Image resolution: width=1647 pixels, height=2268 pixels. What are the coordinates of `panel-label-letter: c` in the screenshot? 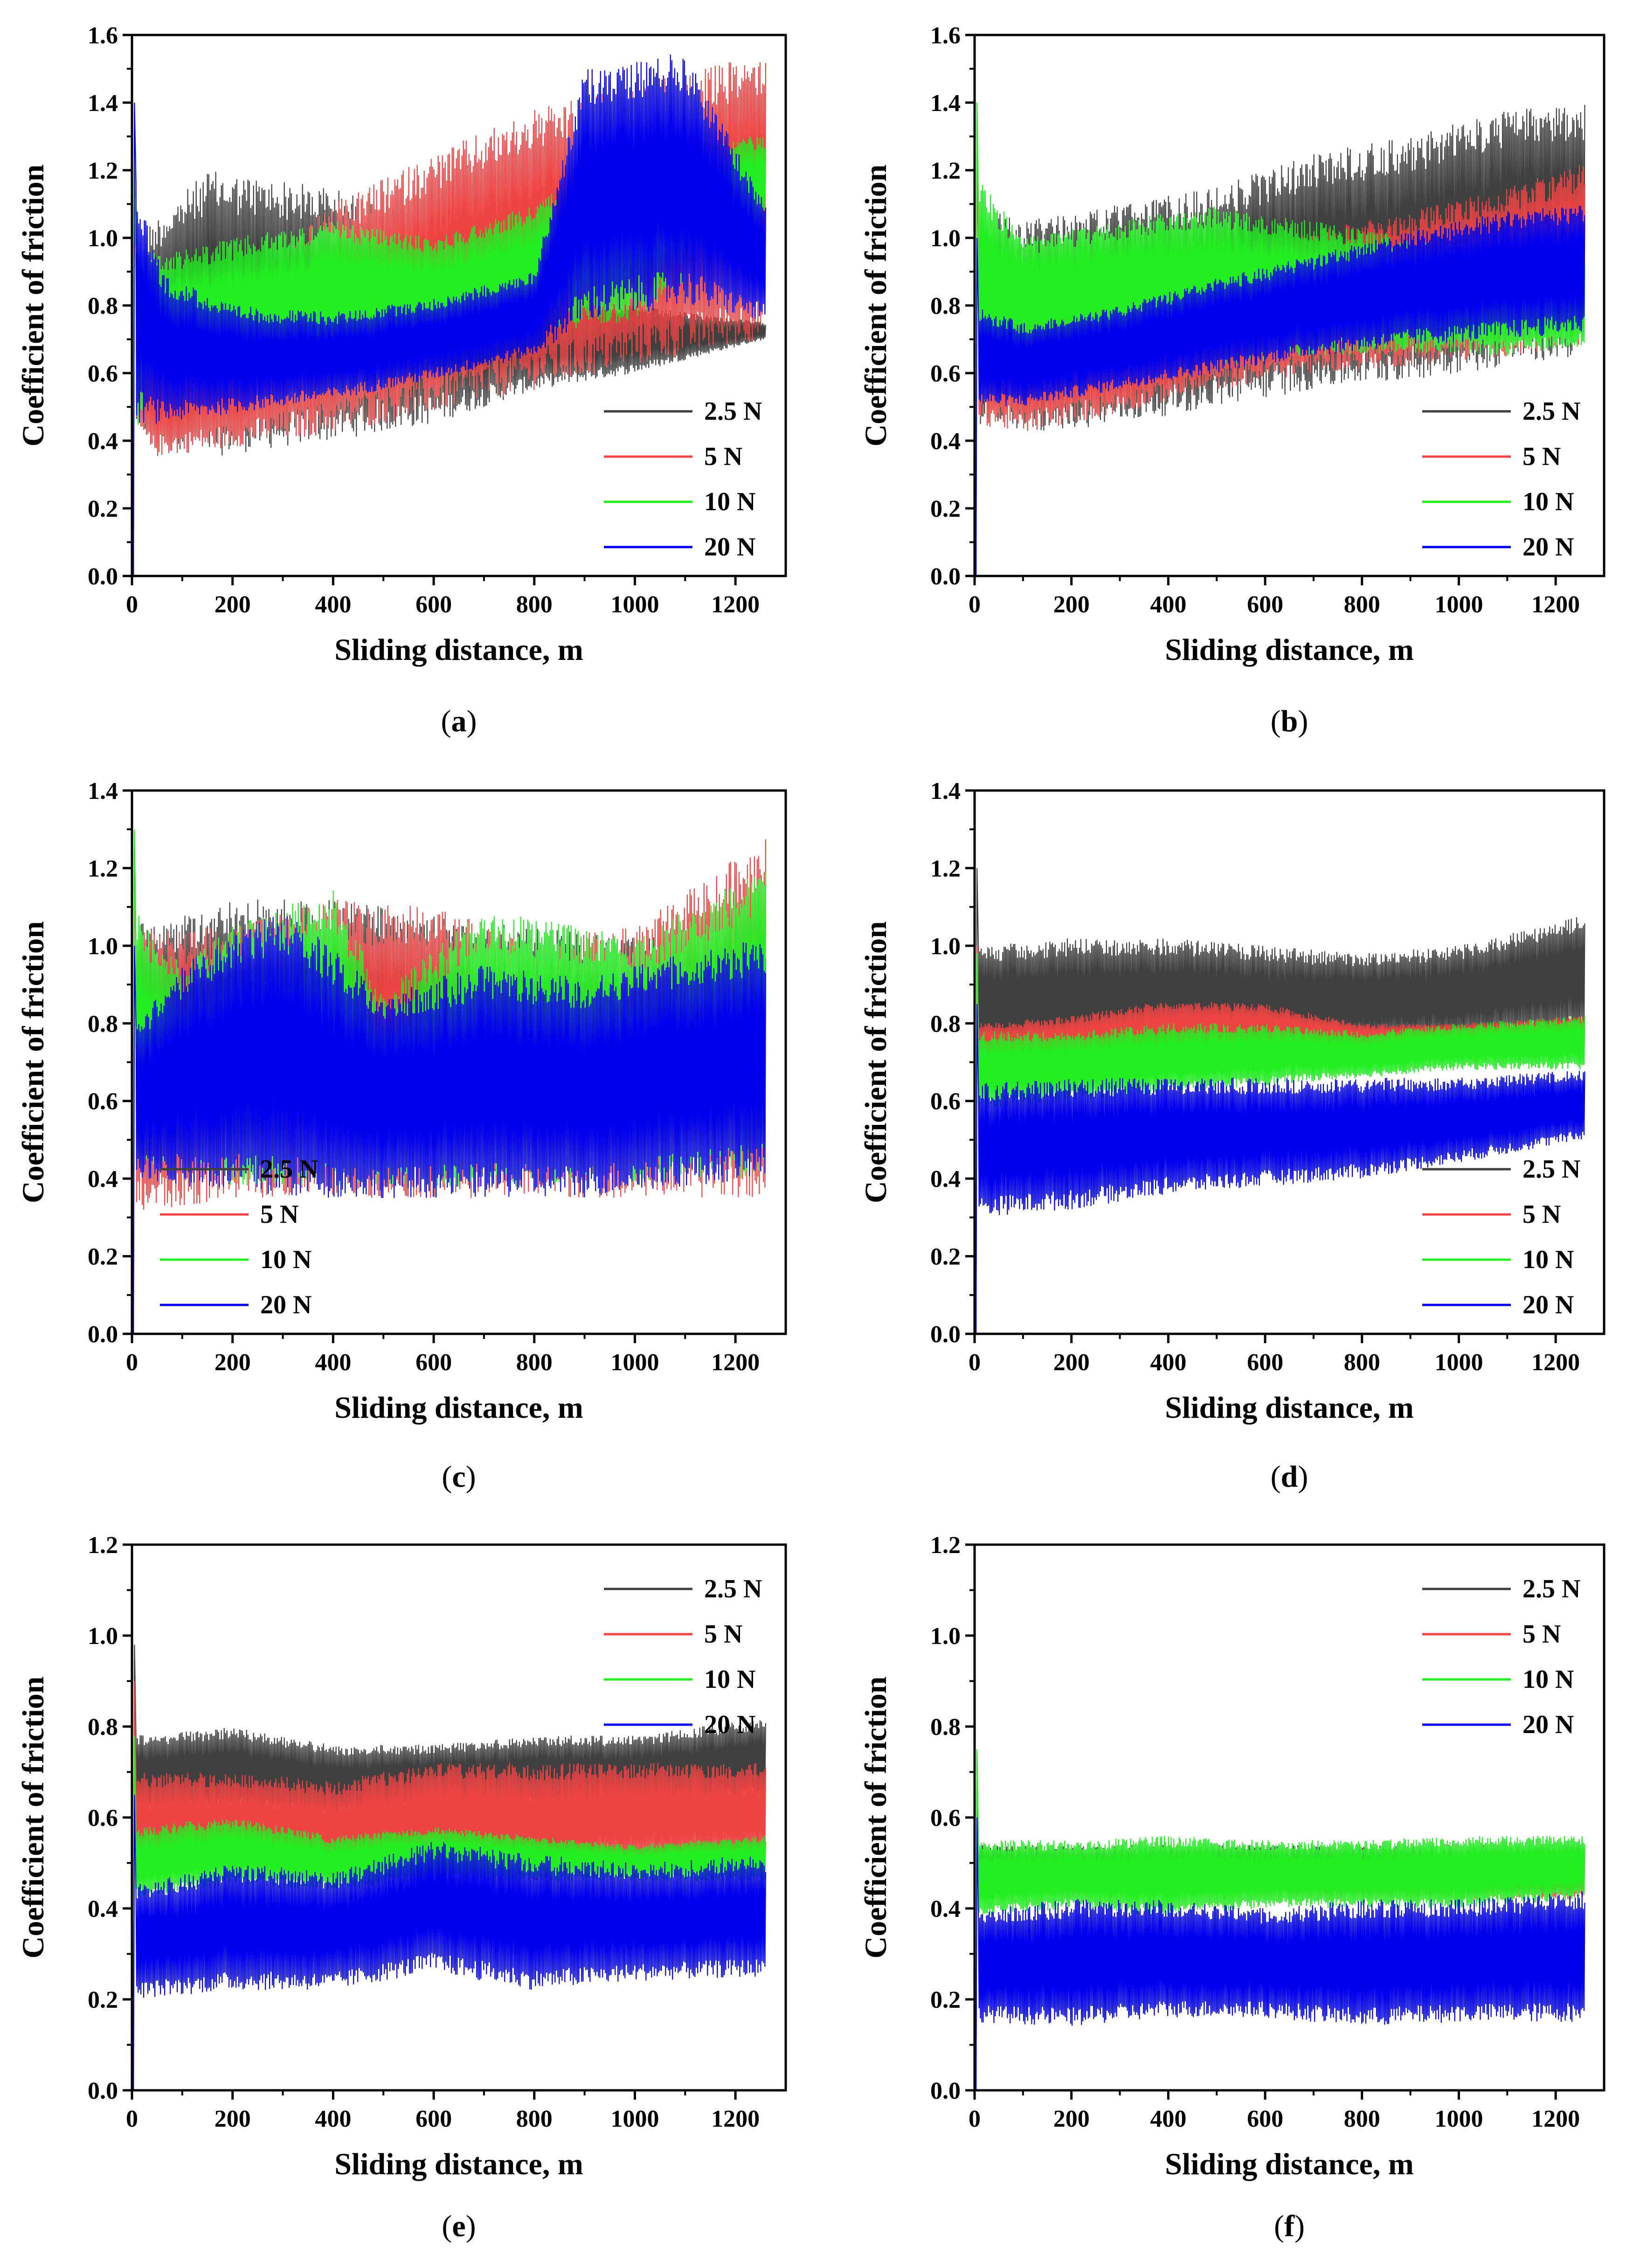 It's located at (458, 1477).